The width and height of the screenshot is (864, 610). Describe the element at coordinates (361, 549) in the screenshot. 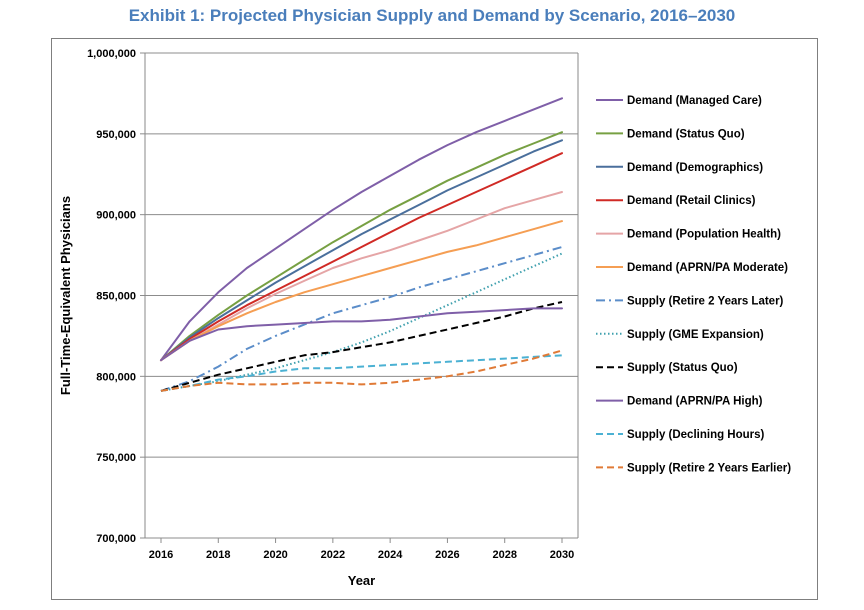

I see `x-axis-ticks: 2016 2018 2020 2022 2024 2026 2028 2030` at that location.